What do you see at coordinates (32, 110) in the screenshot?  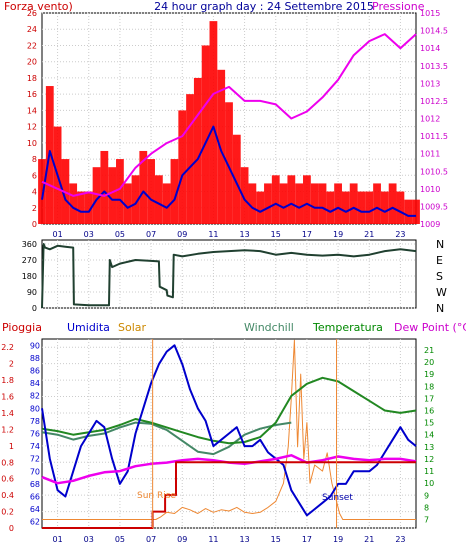 I see `wind-tick-label: 14` at bounding box center [32, 110].